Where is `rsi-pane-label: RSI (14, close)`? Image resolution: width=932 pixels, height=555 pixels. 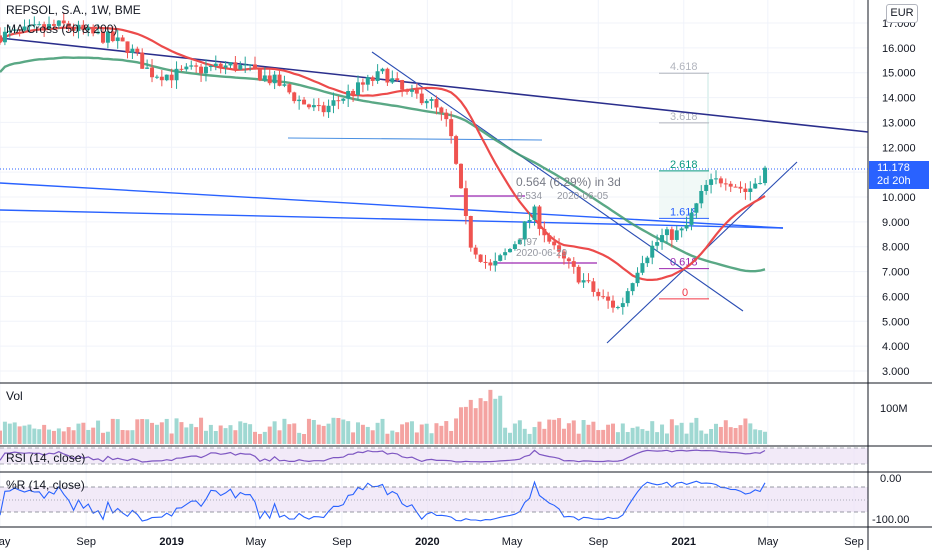 rsi-pane-label: RSI (14, close) is located at coordinates (46, 458).